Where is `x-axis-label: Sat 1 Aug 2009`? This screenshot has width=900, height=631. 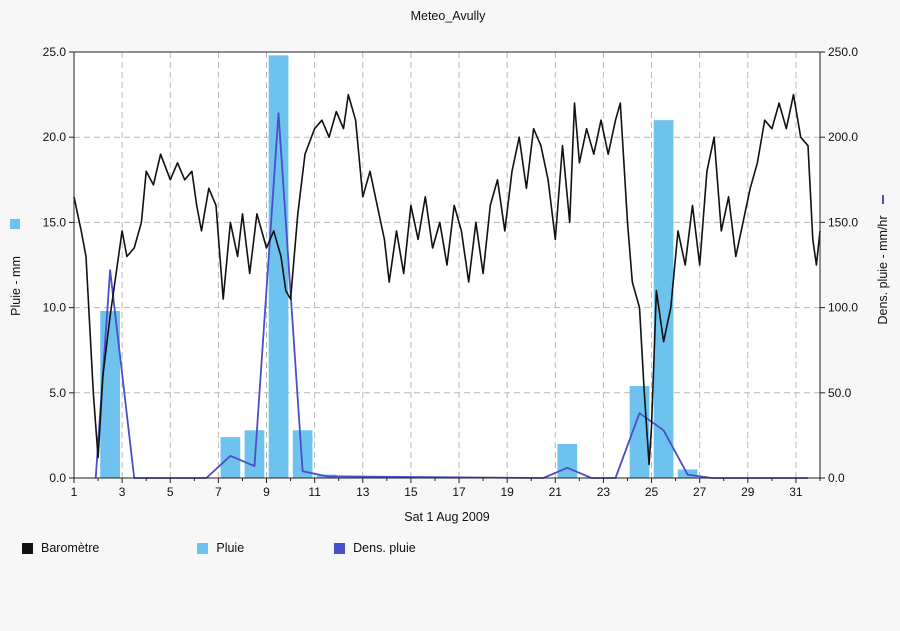 x-axis-label: Sat 1 Aug 2009 is located at coordinates (447, 517).